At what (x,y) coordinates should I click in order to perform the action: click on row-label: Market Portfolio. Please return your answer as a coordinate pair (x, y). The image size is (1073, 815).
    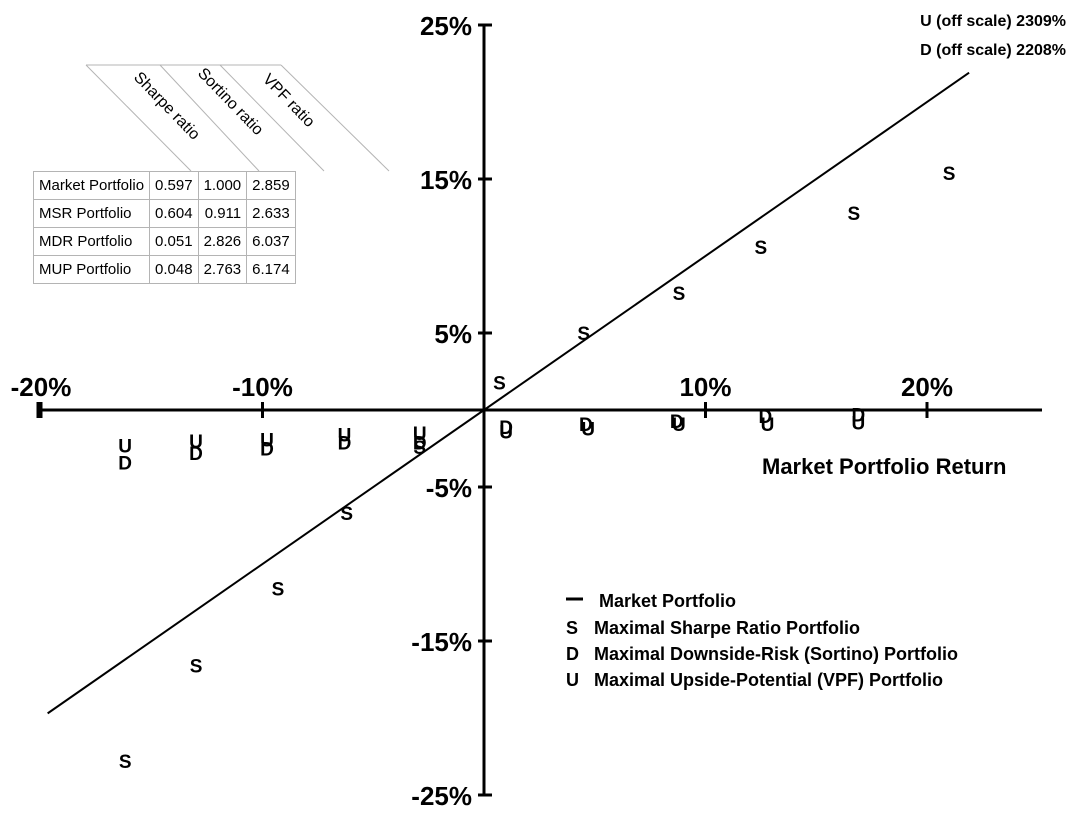
    Looking at the image, I should click on (91, 185).